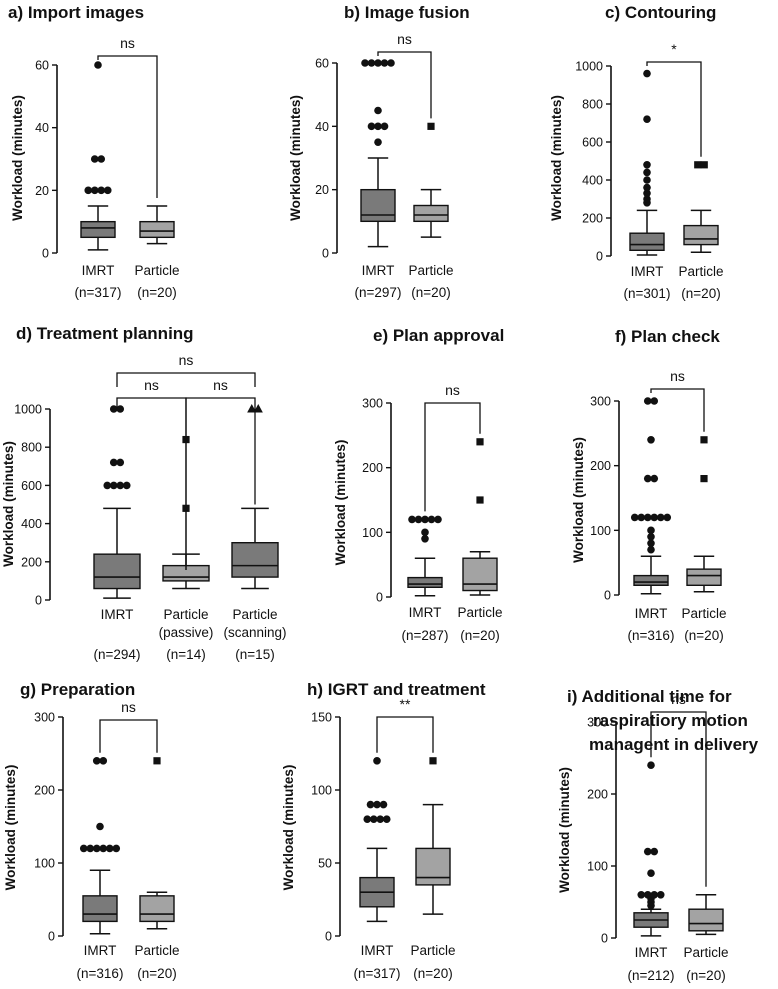 The width and height of the screenshot is (778, 989). I want to click on sample-size-label: (n=212), so click(651, 975).